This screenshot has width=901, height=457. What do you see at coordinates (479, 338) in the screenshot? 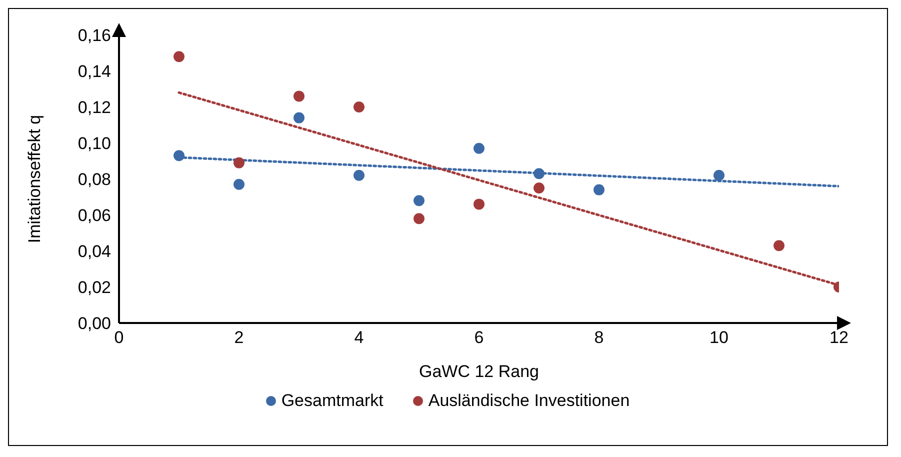
I see `x-tick-label: 6` at bounding box center [479, 338].